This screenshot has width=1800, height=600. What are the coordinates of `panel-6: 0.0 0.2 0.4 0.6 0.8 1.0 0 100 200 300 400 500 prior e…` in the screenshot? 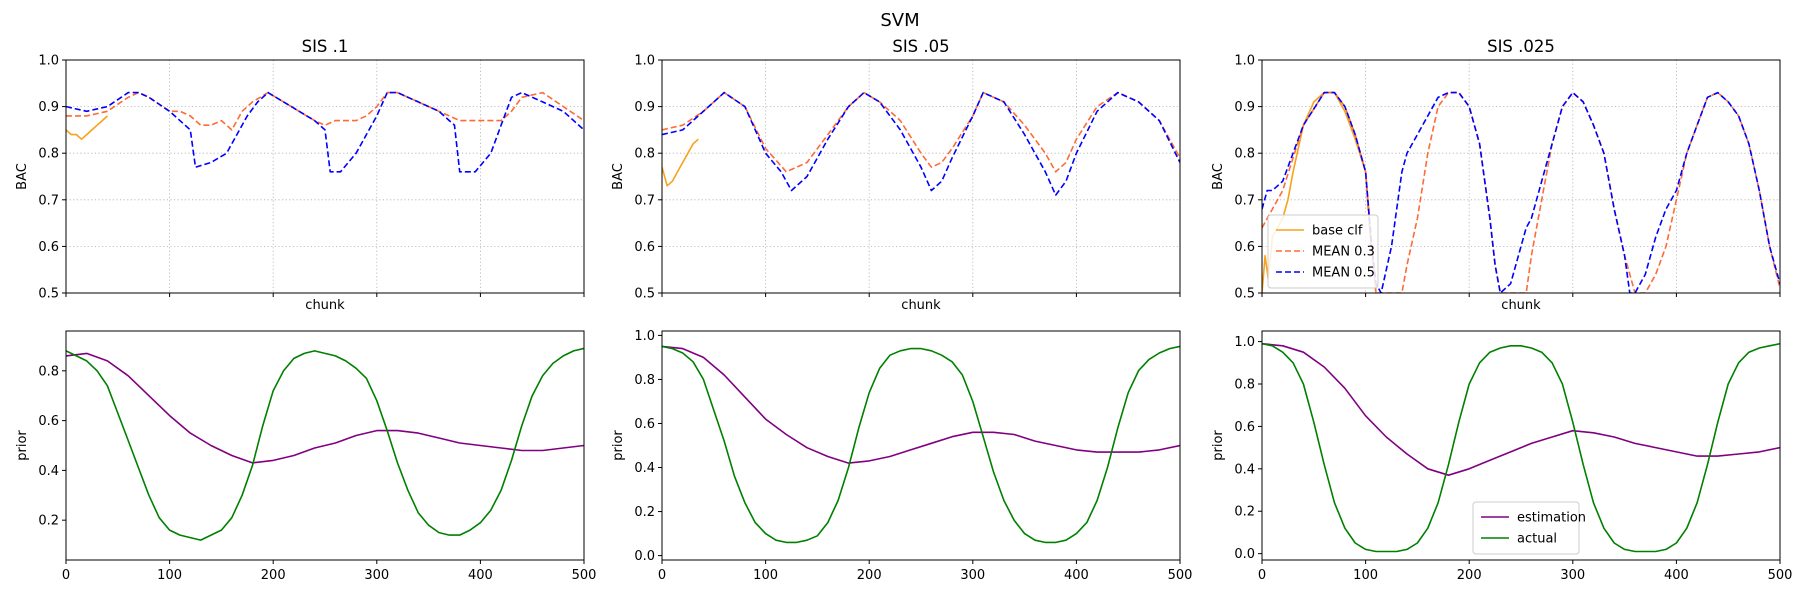 It's located at (1502, 456).